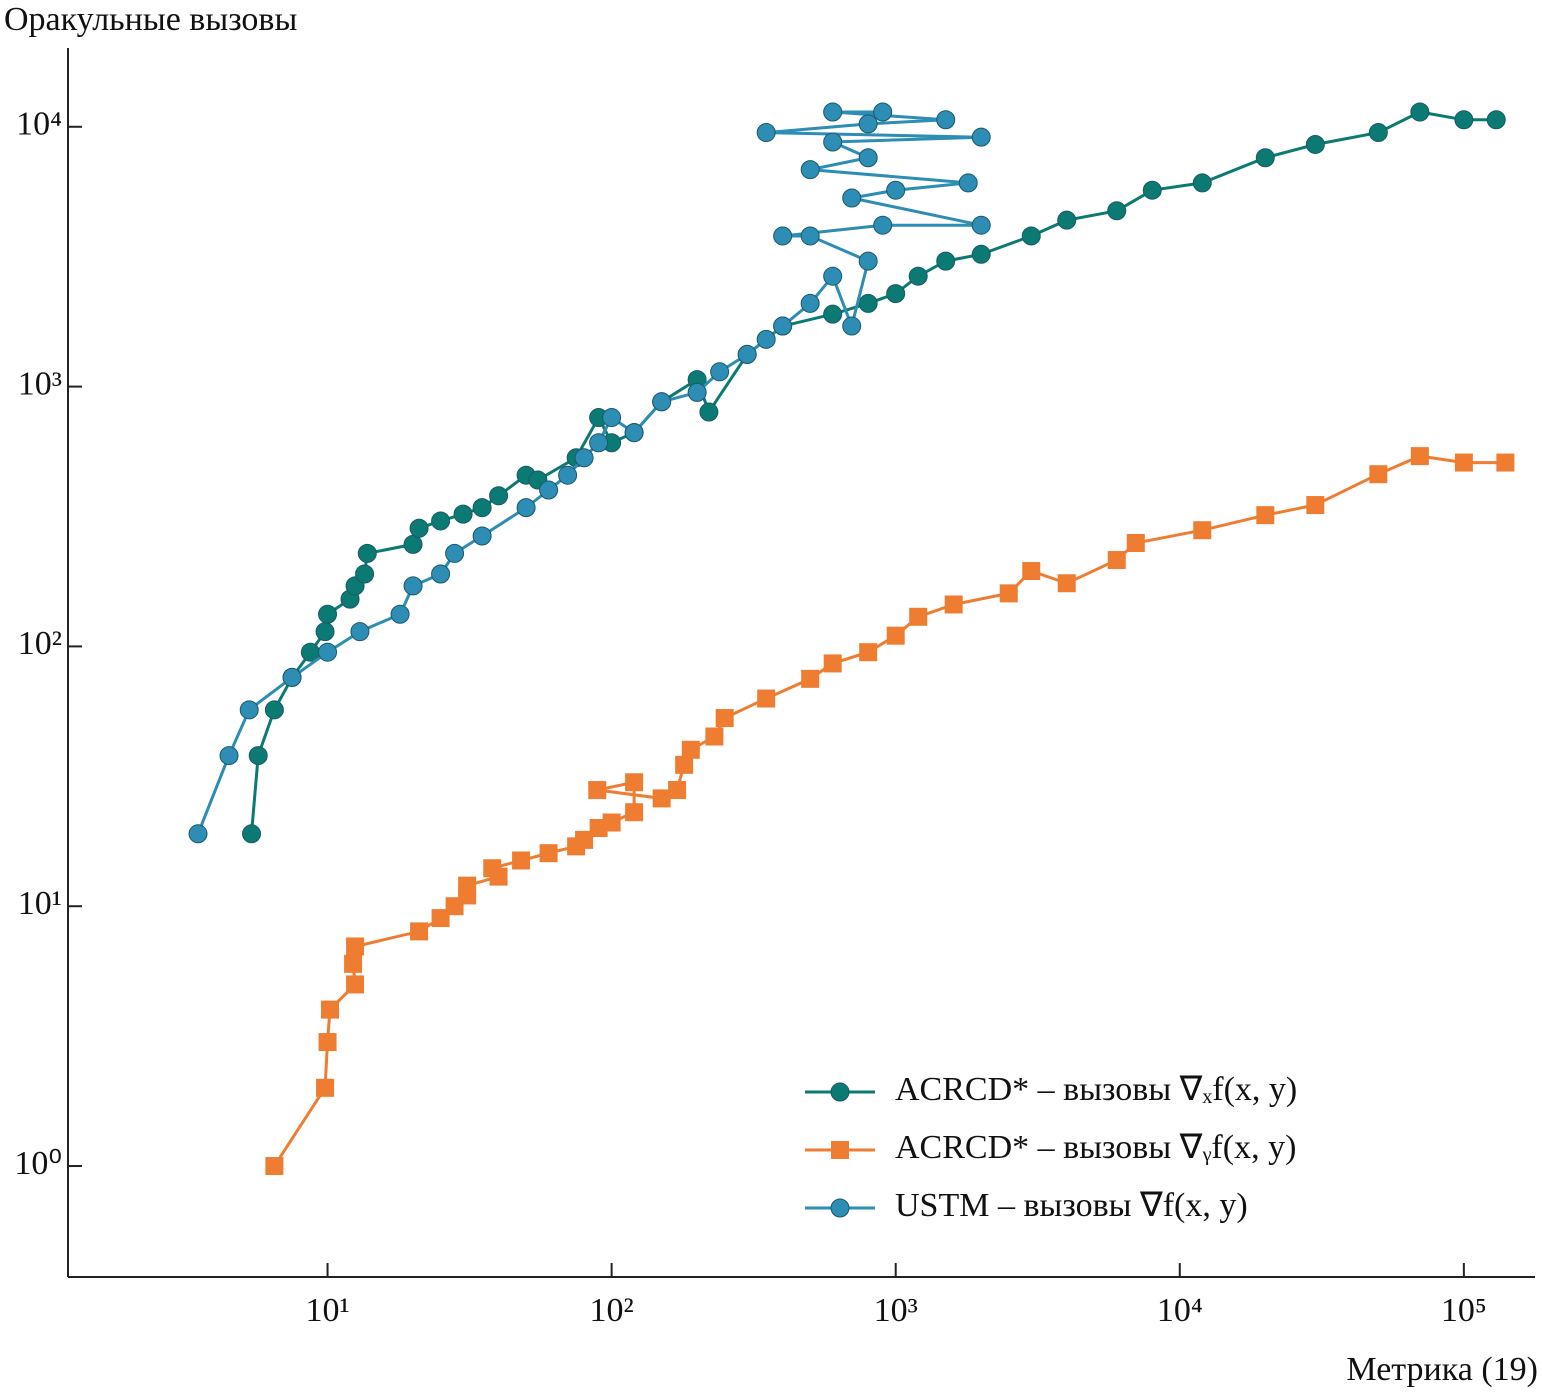 The width and height of the screenshot is (1542, 1399). What do you see at coordinates (40, 643) in the screenshot?
I see `y-tick-label: 10²` at bounding box center [40, 643].